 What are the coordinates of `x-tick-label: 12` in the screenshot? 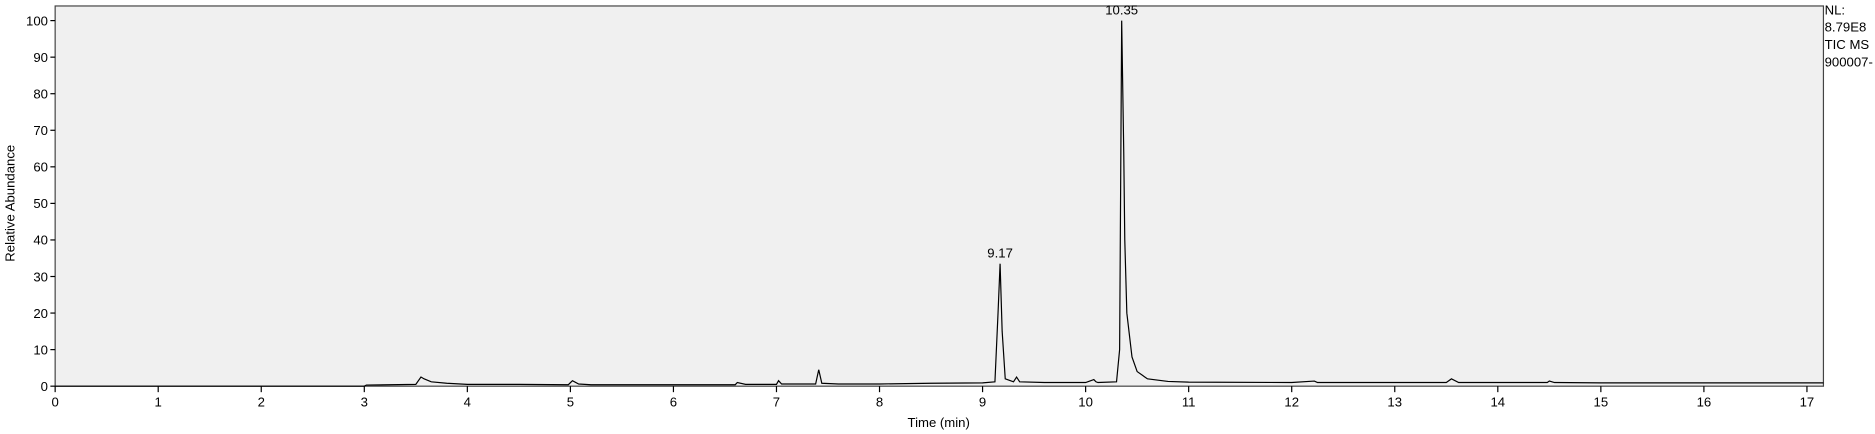 It's located at (1291, 402).